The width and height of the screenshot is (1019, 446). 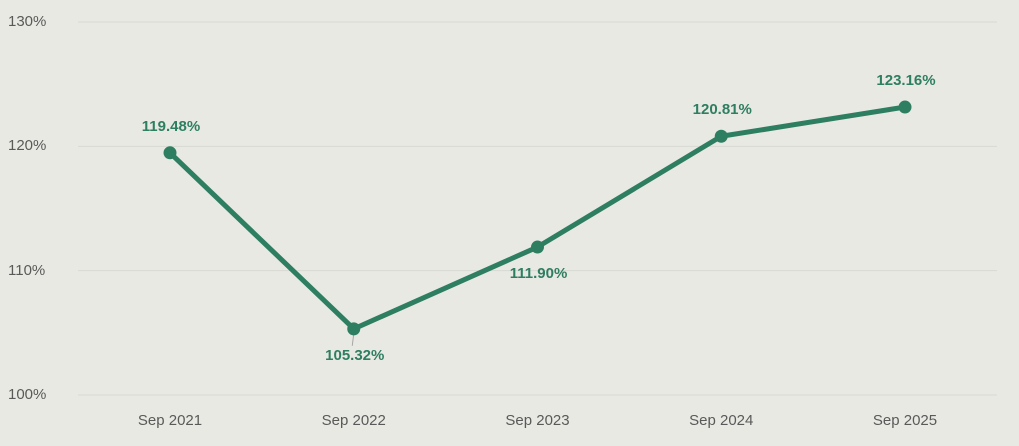 I want to click on x-axis-tick-label: Sep 2024, so click(x=721, y=420).